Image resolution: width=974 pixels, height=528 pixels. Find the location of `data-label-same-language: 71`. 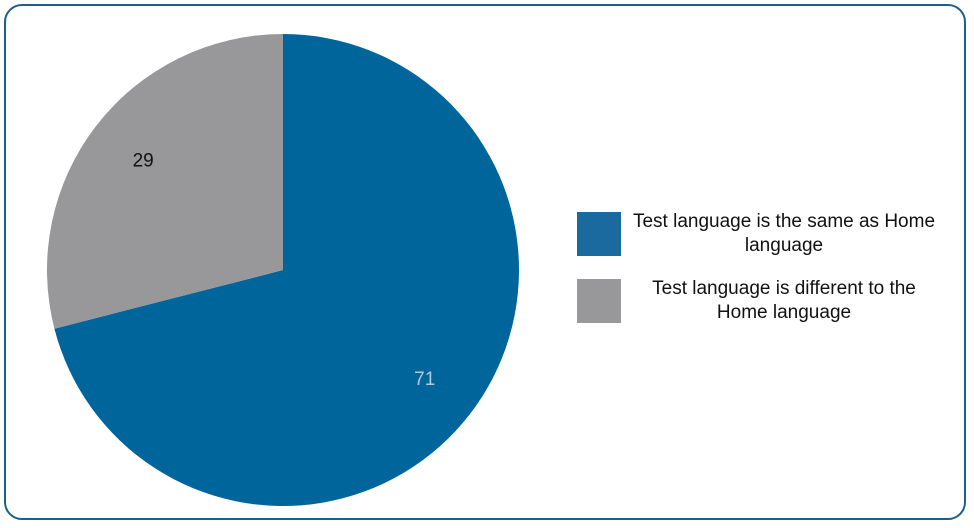

data-label-same-language: 71 is located at coordinates (424, 379).